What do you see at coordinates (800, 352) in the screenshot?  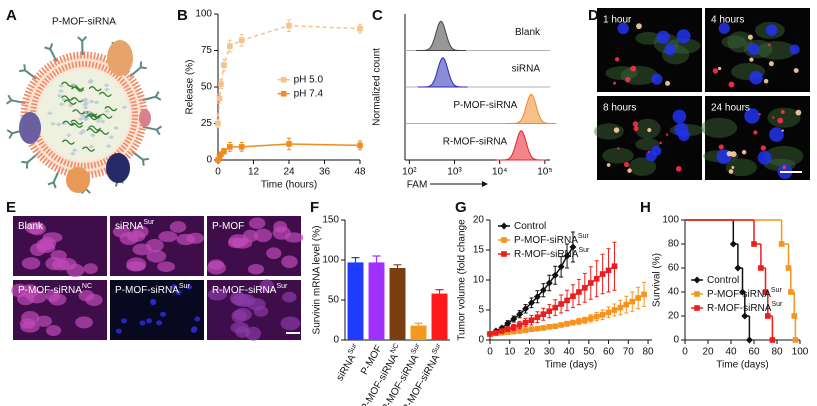 I see `x-tick-label: 100` at bounding box center [800, 352].